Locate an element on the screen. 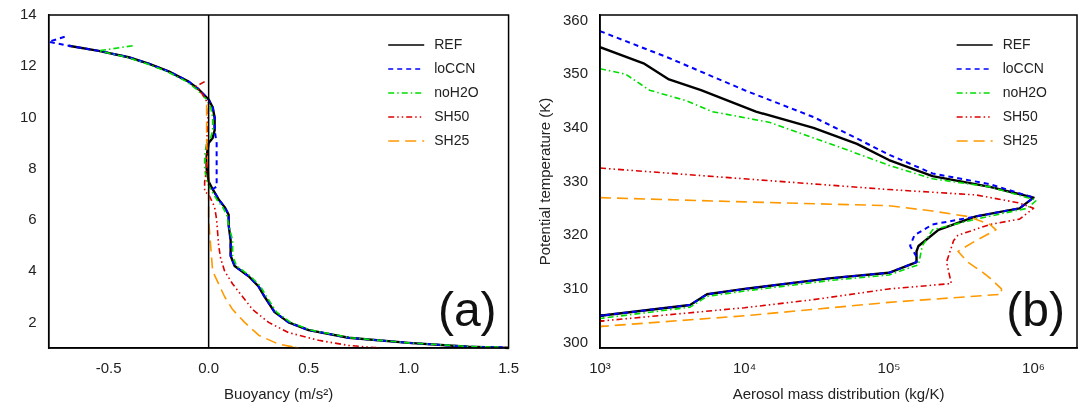 This screenshot has height=410, width=1085. x-tick-label: 1.0 is located at coordinates (409, 368).